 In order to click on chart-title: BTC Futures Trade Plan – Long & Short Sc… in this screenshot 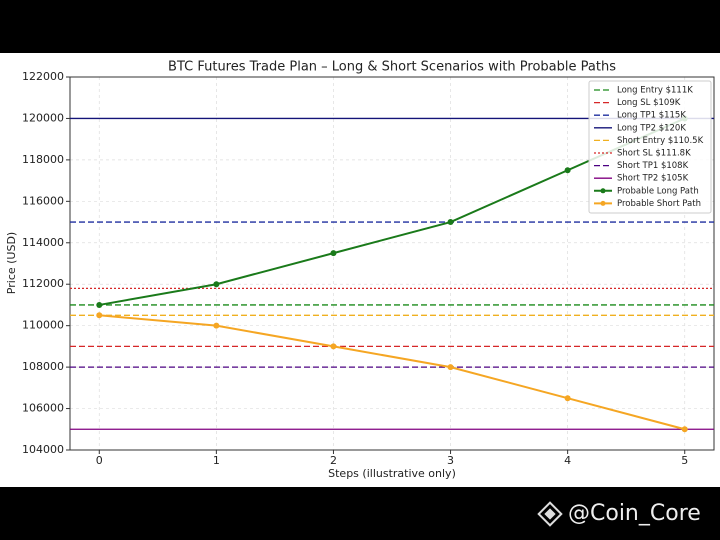, I will do `click(392, 67)`.